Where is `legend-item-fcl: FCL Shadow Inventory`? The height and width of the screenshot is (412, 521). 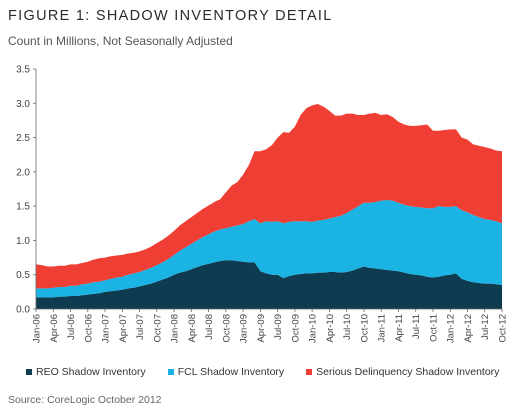
legend-item-fcl: FCL Shadow Inventory is located at coordinates (226, 372).